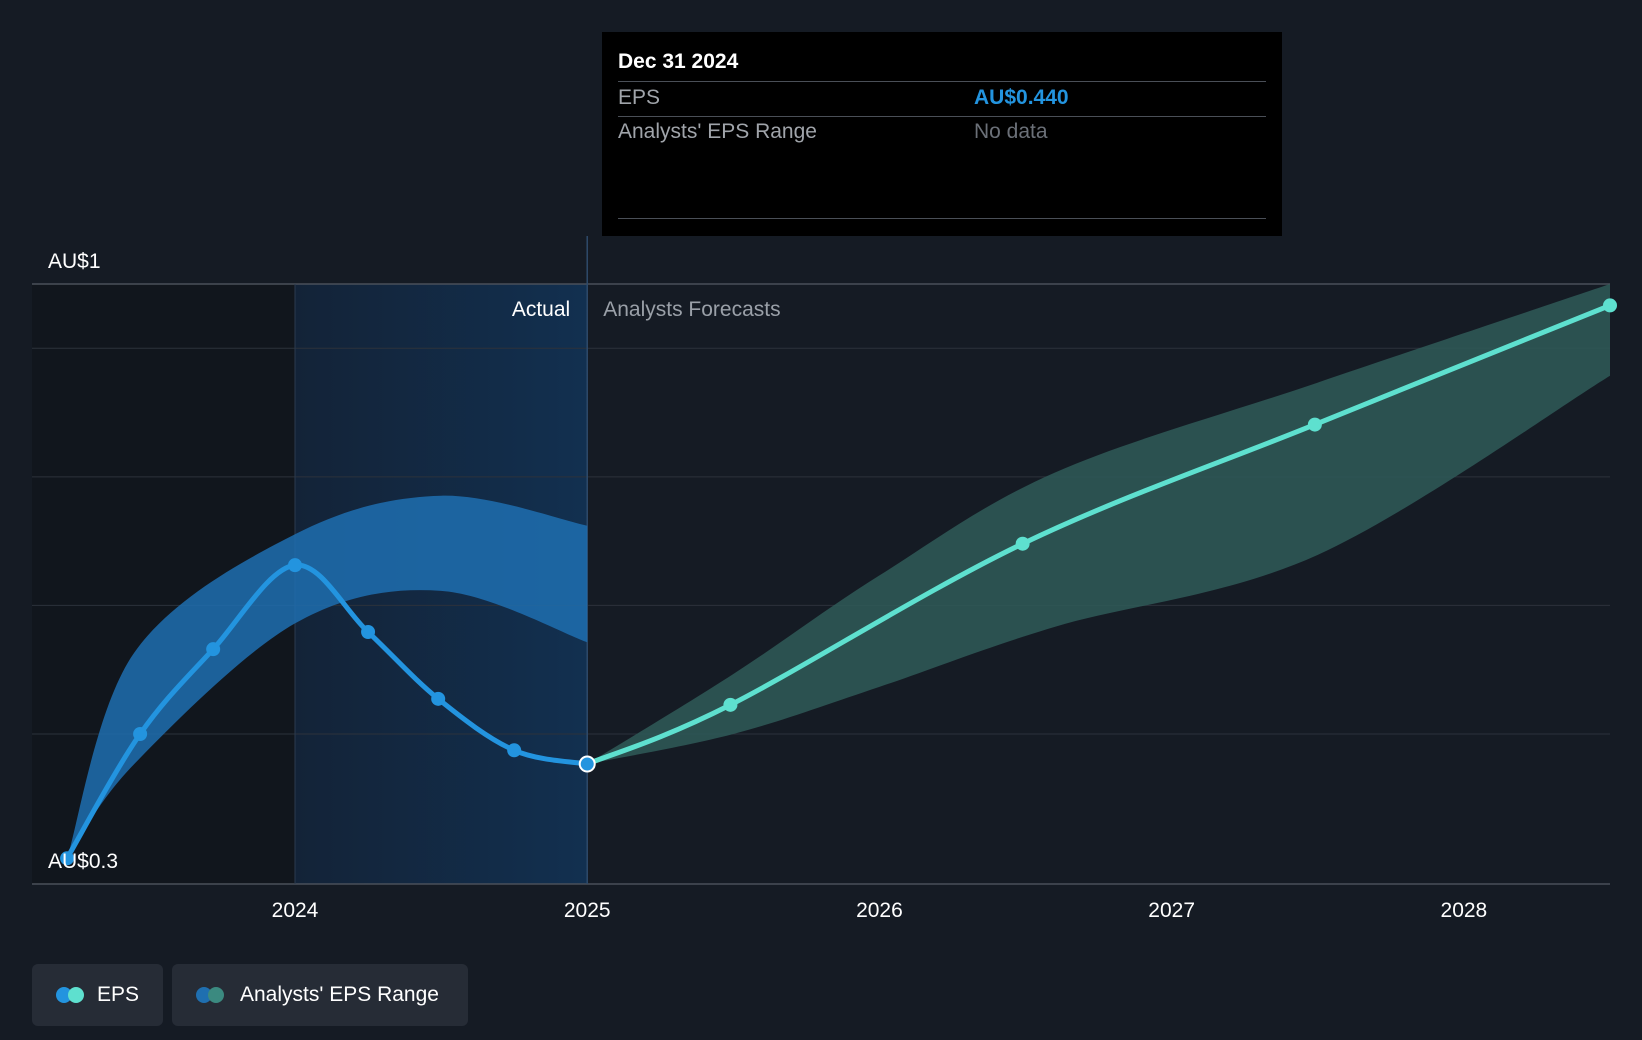 The image size is (1642, 1040). I want to click on eps-range-band-actual, so click(327, 677).